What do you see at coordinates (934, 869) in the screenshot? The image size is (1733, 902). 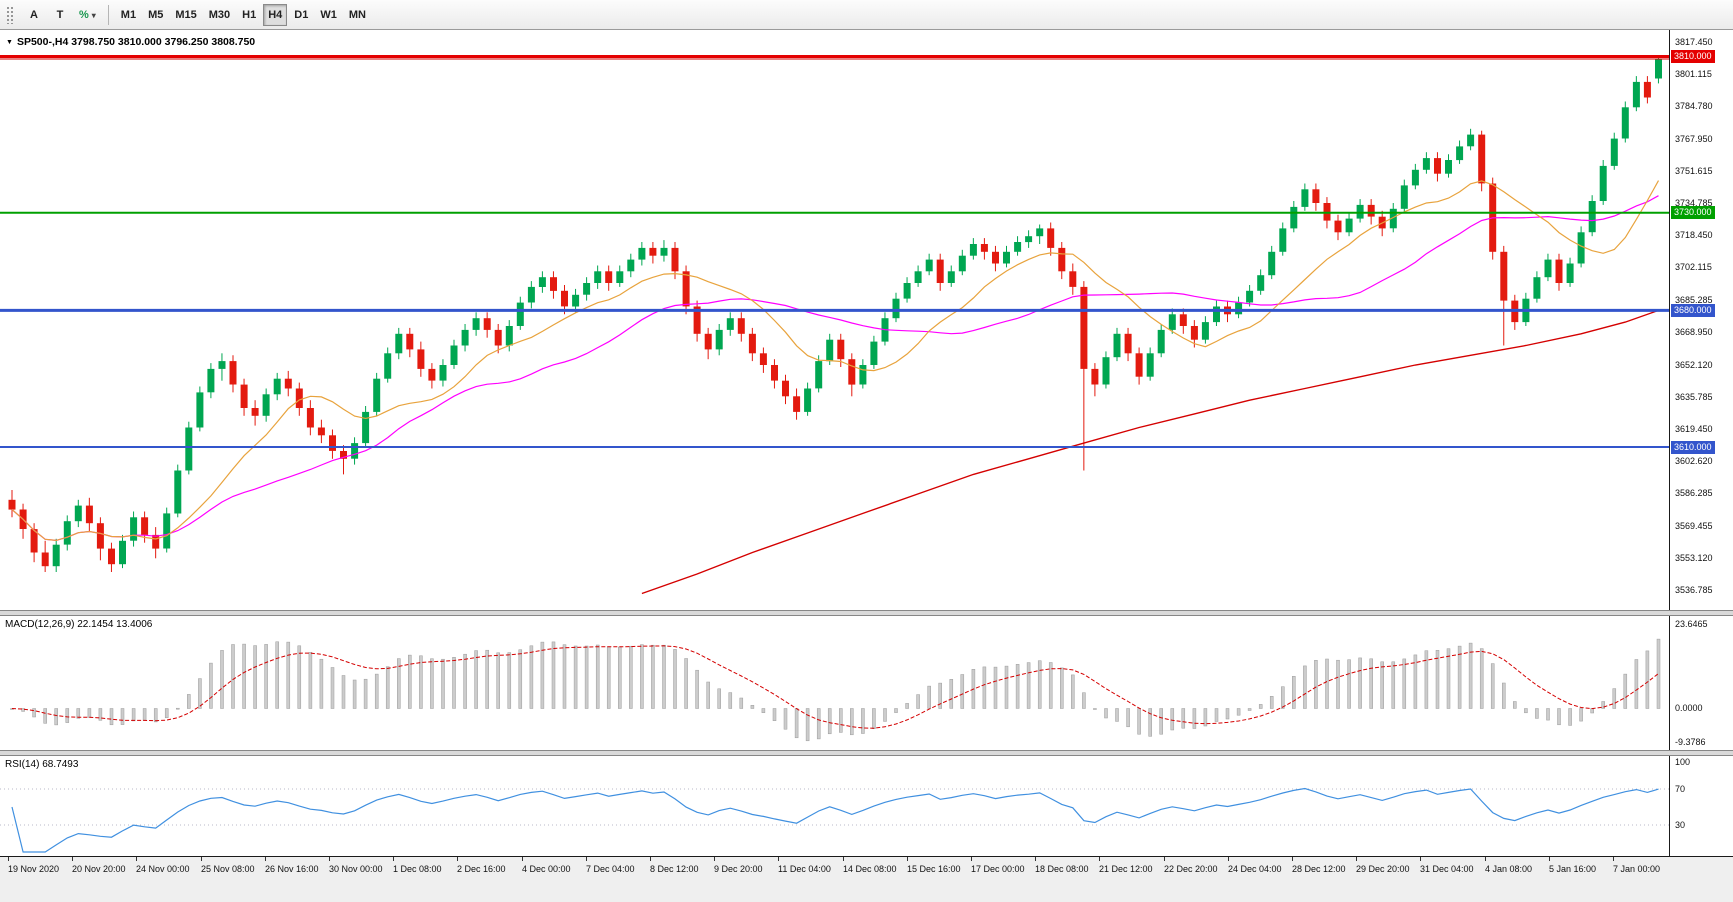 I see `time-axis-label: 15 Dec 16:00` at bounding box center [934, 869].